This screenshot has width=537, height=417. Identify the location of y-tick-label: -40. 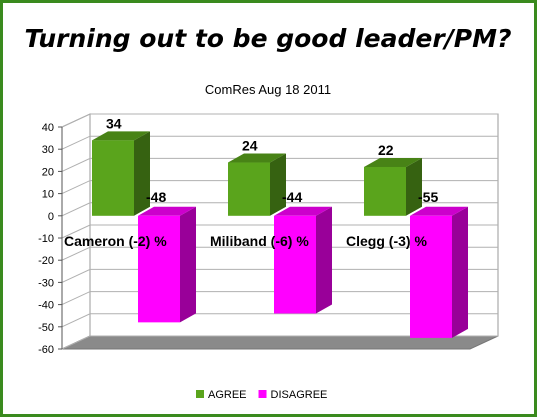
(46, 306).